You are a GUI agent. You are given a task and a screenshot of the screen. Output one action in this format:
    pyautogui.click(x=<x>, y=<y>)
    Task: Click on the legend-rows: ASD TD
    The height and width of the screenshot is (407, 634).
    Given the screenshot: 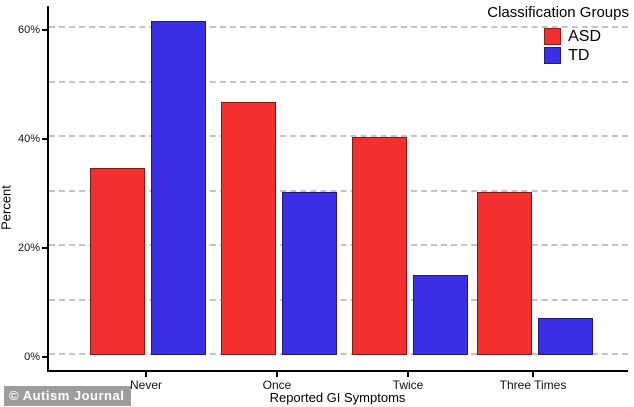 What is the action you would take?
    pyautogui.click(x=572, y=46)
    